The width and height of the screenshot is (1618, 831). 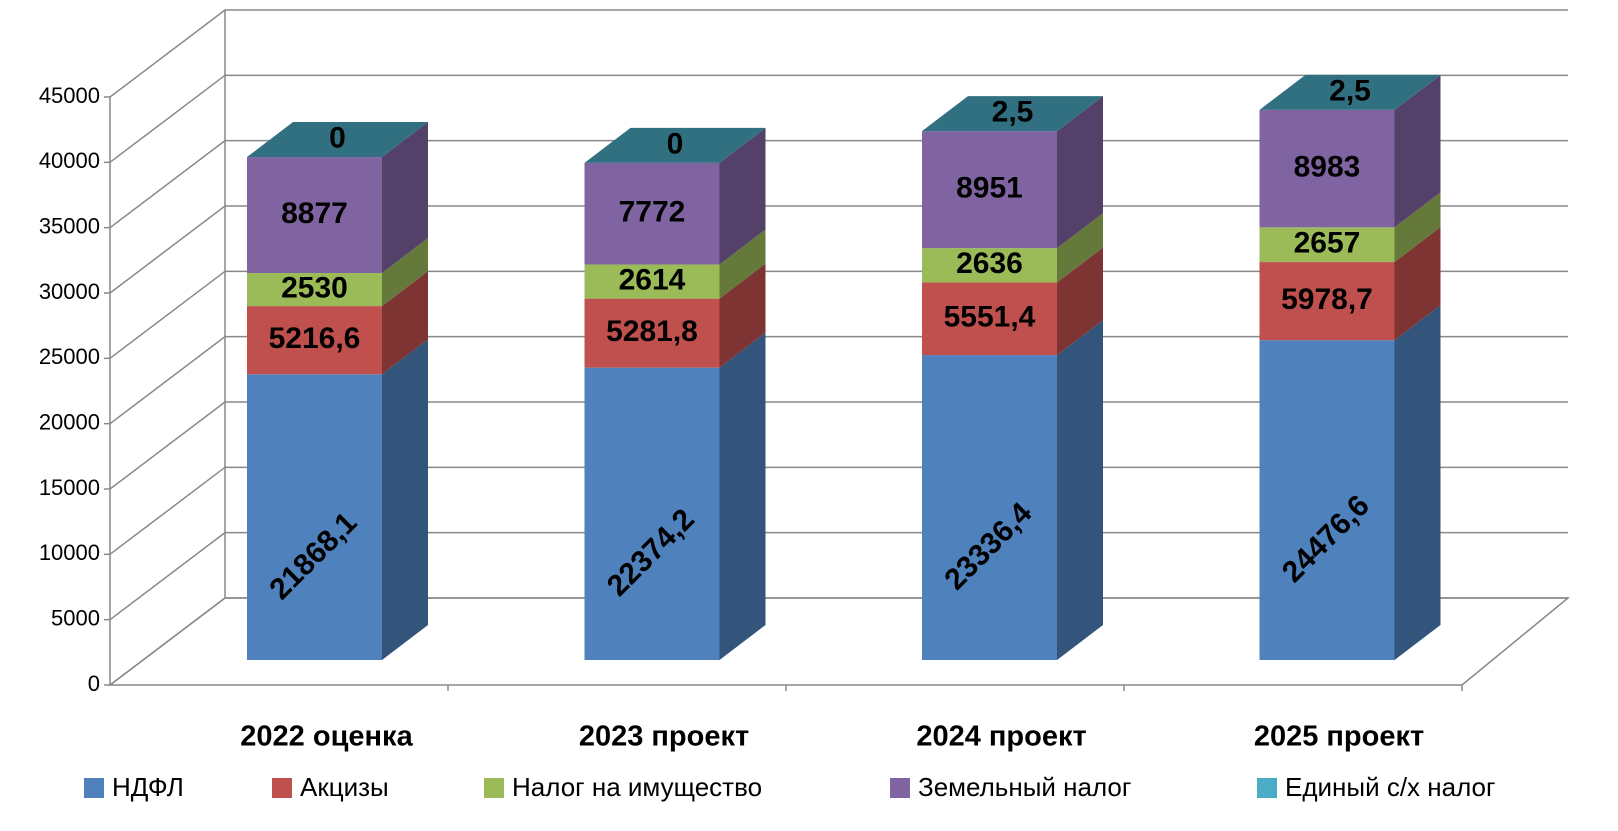 What do you see at coordinates (1339, 737) in the screenshot?
I see `x-tick-label: 2025 проект` at bounding box center [1339, 737].